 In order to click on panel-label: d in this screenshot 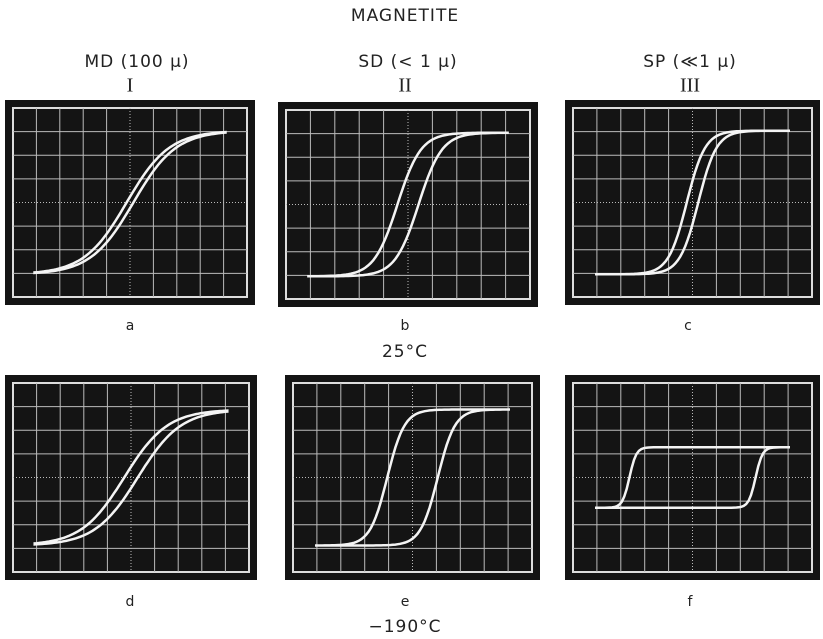, I will do `click(130, 602)`.